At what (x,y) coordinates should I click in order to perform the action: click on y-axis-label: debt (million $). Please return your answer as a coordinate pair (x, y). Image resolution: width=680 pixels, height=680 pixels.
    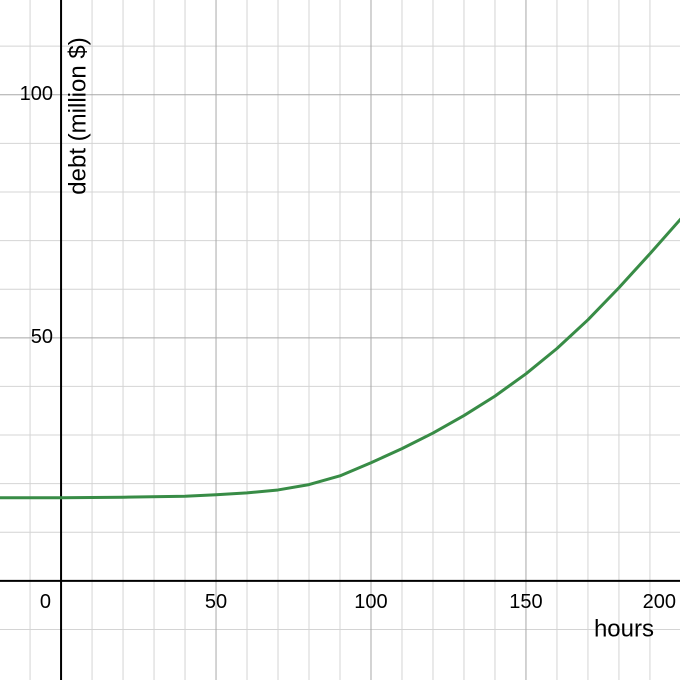
    Looking at the image, I should click on (77, 115).